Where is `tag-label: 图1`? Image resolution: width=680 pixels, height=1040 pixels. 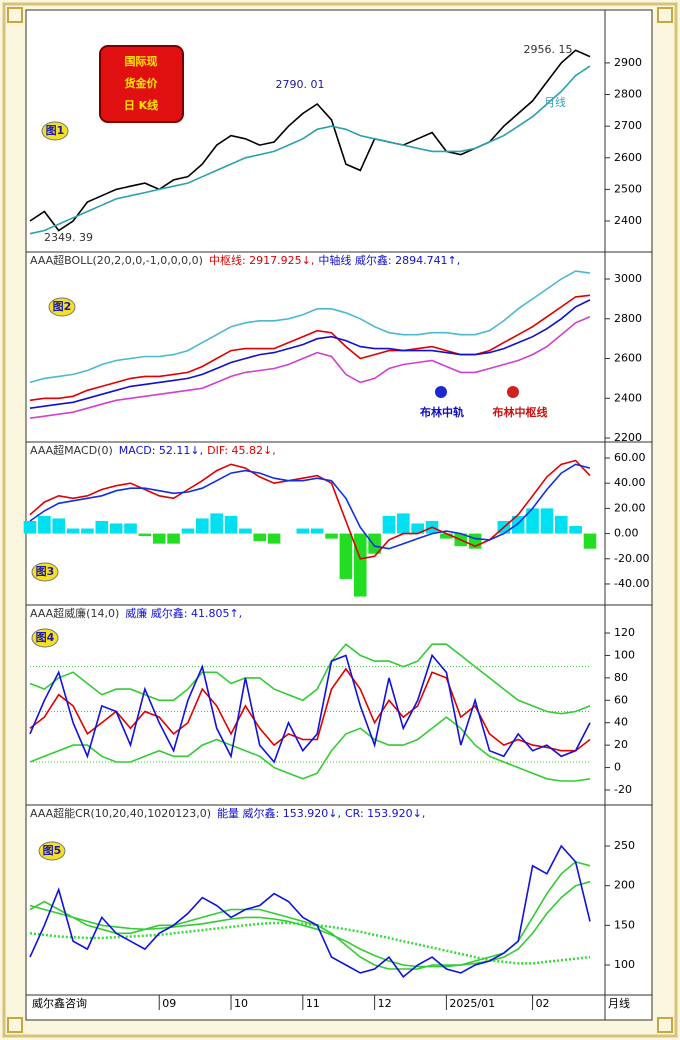 tag-label: 图1 is located at coordinates (55, 130).